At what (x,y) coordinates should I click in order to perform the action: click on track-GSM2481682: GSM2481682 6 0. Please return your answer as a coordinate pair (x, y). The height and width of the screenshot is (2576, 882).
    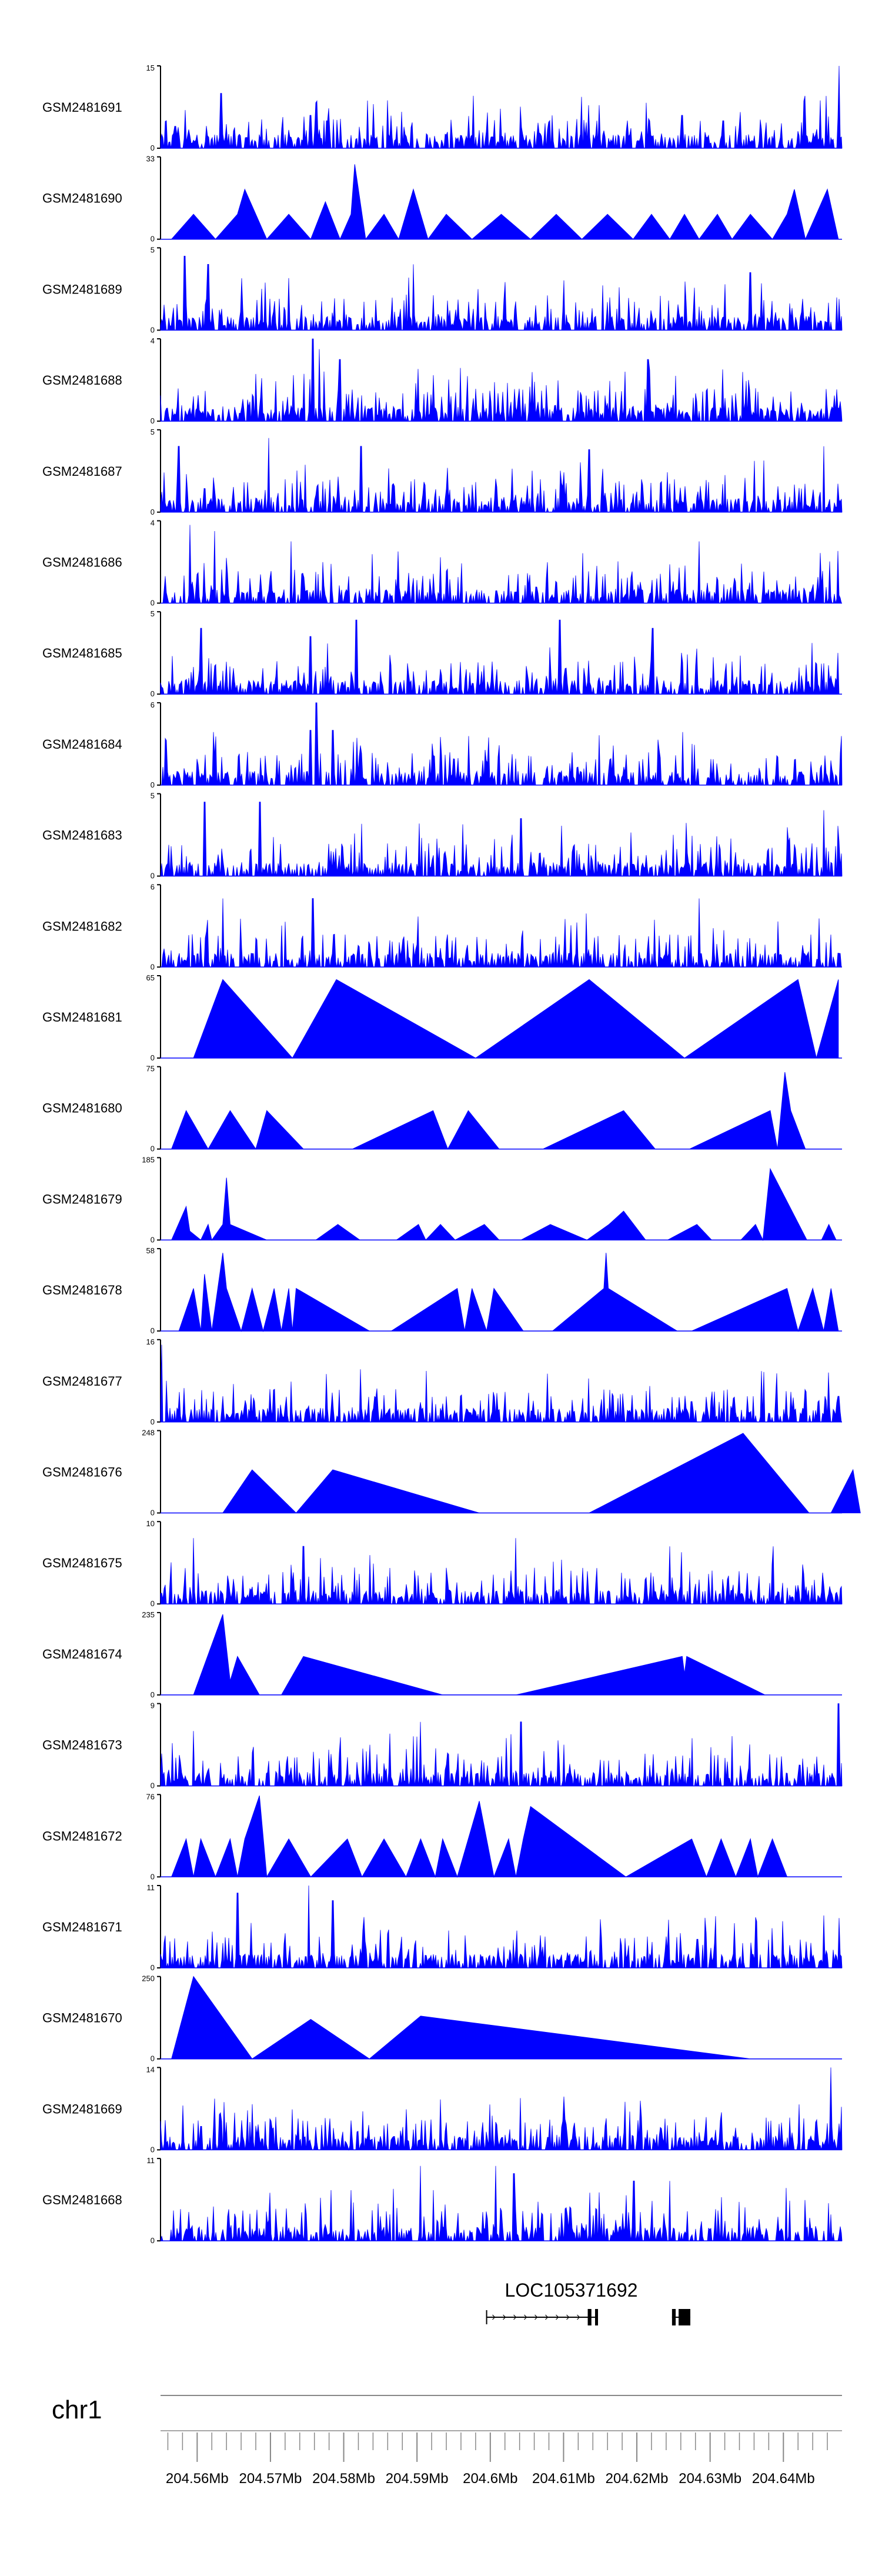
    Looking at the image, I should click on (442, 926).